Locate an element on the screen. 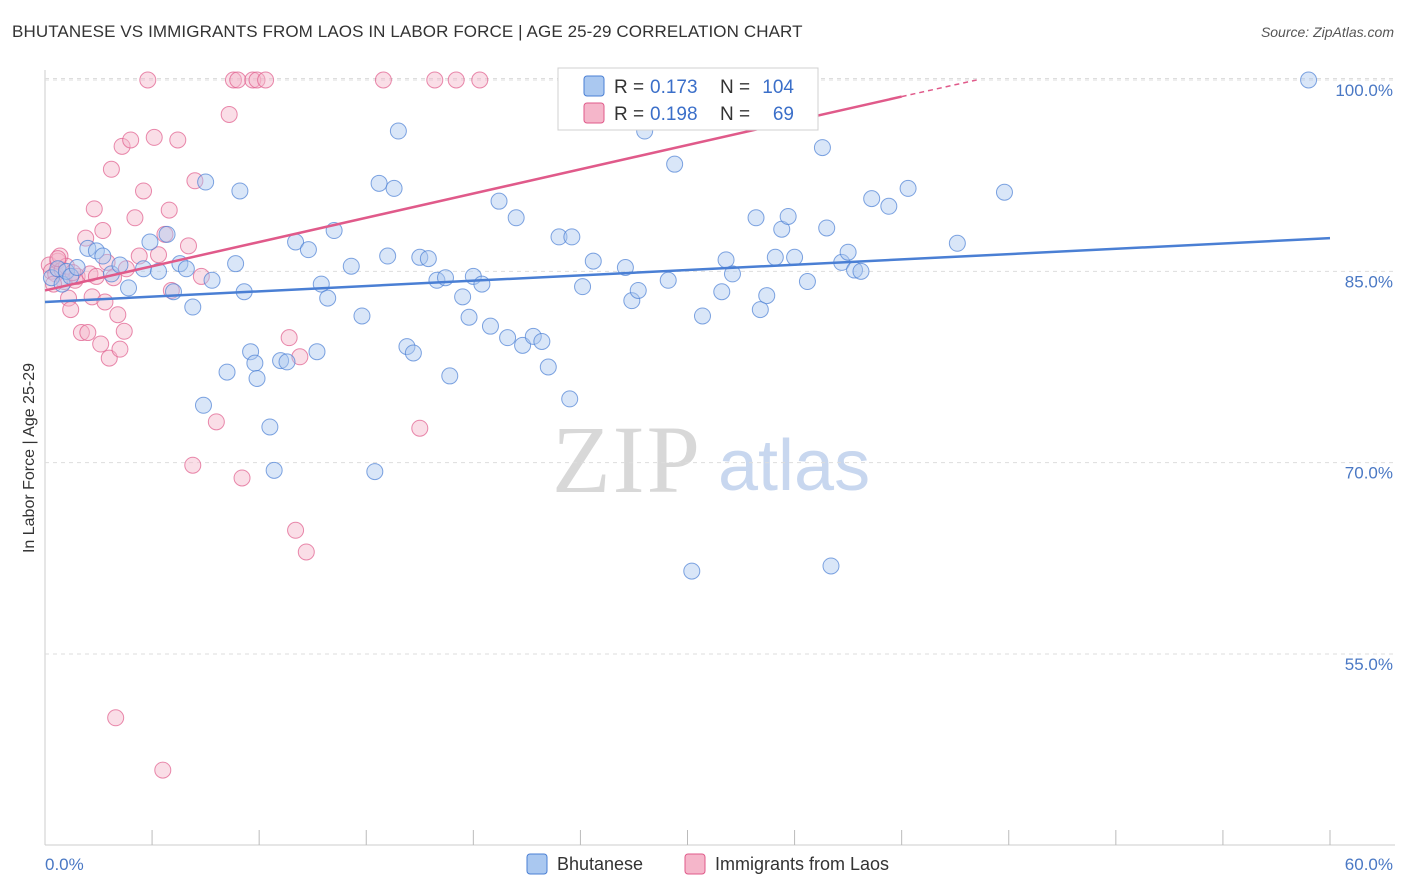  bottom-legend-swatch-bhutanese is located at coordinates (537, 864).